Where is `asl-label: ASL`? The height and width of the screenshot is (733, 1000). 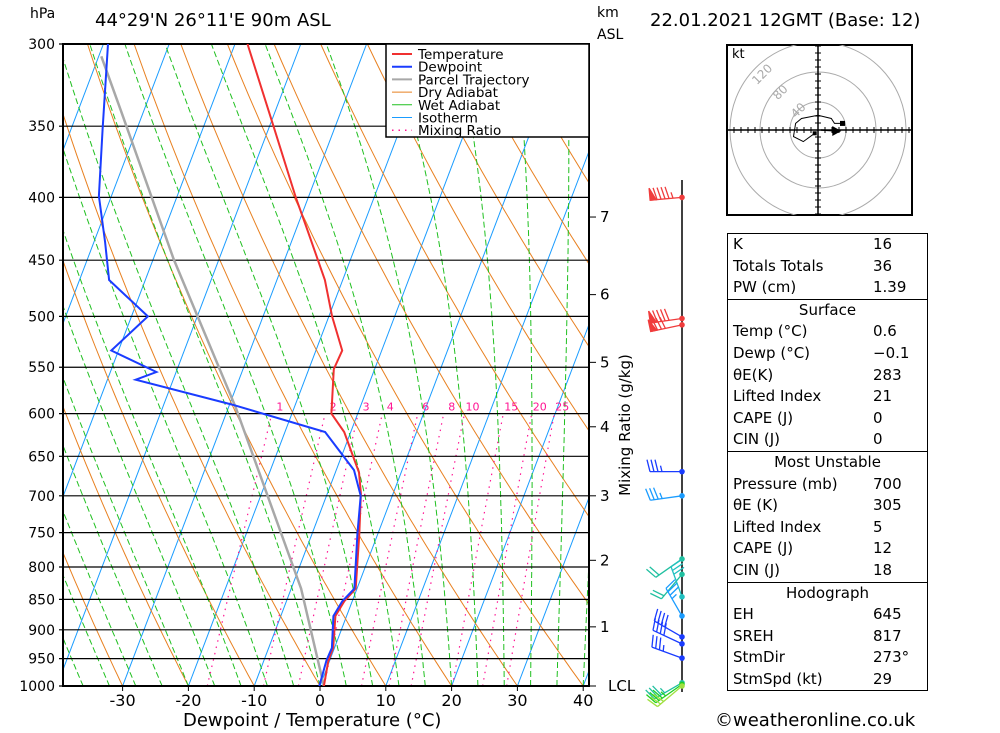
asl-label: ASL is located at coordinates (610, 35).